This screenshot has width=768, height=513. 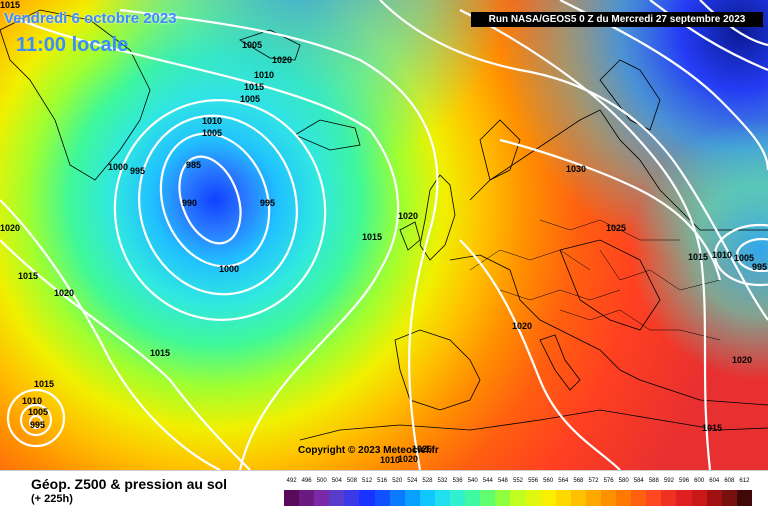 What do you see at coordinates (578, 481) in the screenshot?
I see `legend-value: 568` at bounding box center [578, 481].